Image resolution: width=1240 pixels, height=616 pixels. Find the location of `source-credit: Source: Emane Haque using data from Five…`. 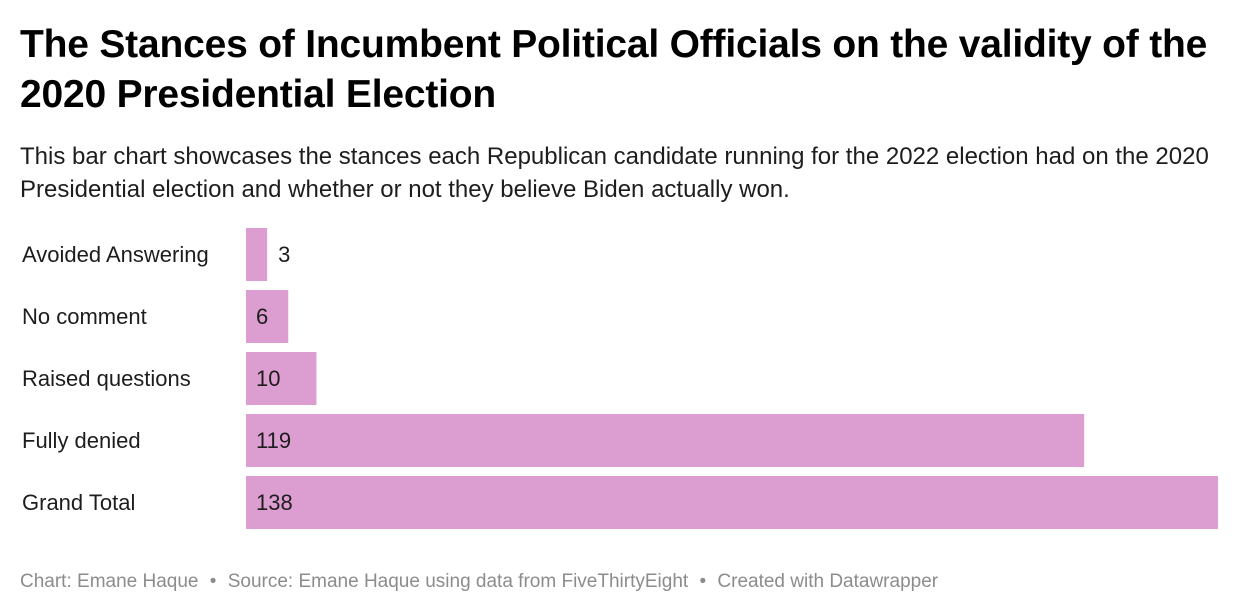

source-credit: Source: Emane Haque using data from Five… is located at coordinates (458, 581).